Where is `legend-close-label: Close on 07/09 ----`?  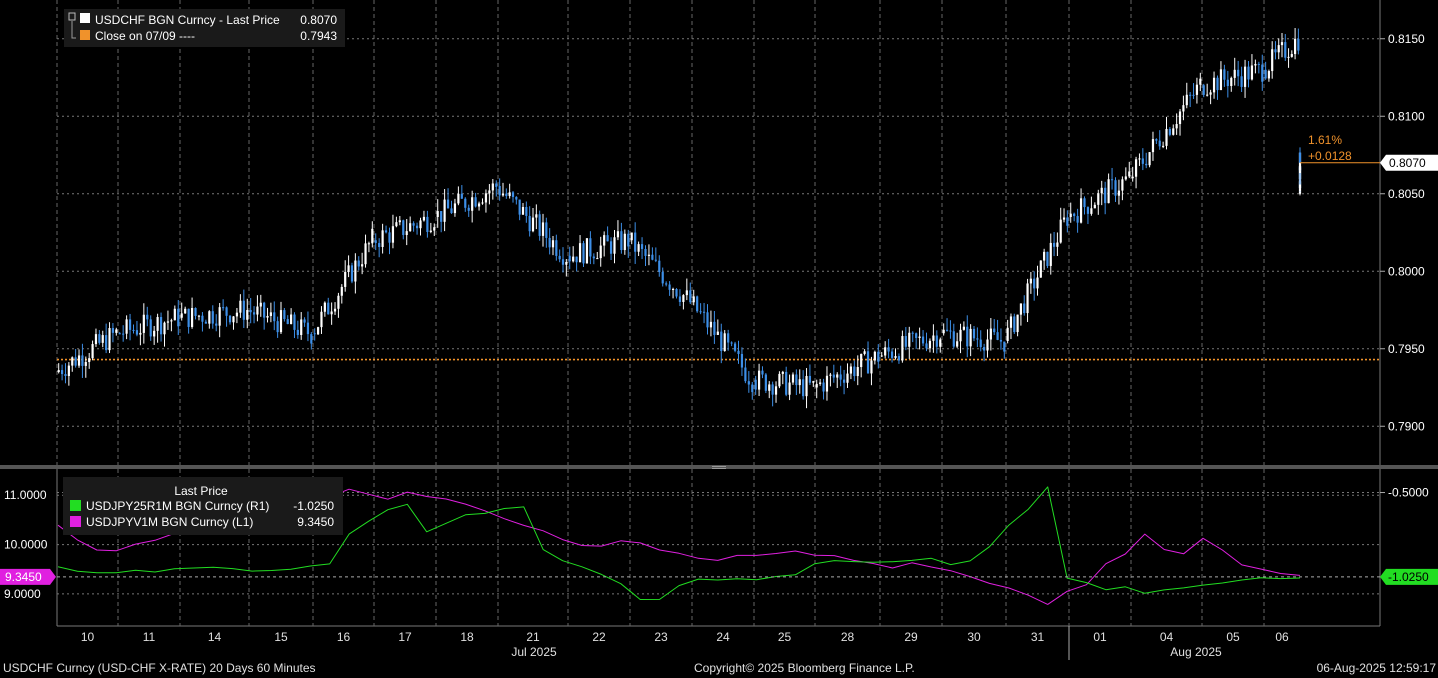 legend-close-label: Close on 07/09 ---- is located at coordinates (145, 36).